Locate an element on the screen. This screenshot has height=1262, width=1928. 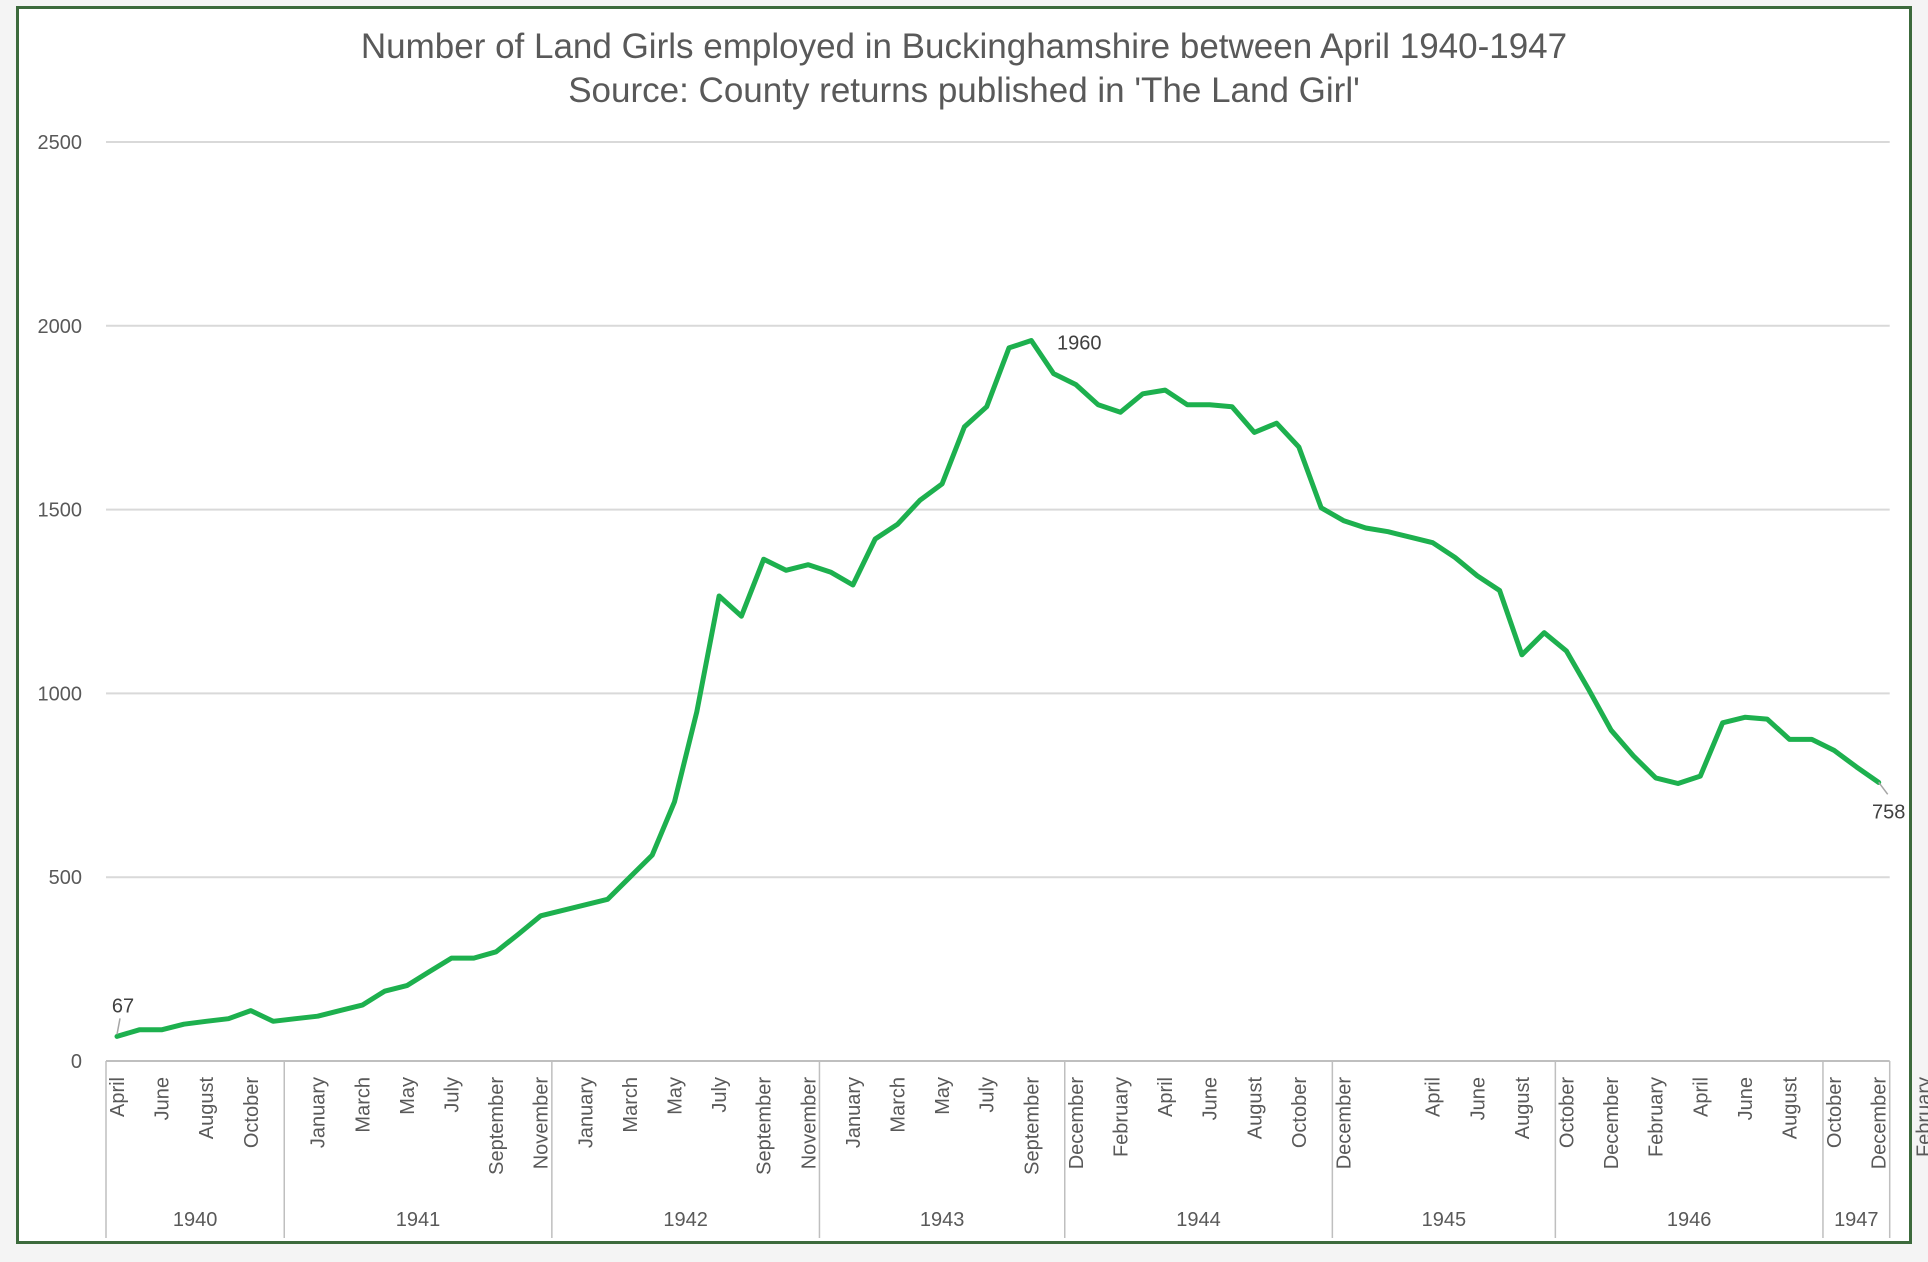
y-tick-label: 1000 is located at coordinates (60, 694).